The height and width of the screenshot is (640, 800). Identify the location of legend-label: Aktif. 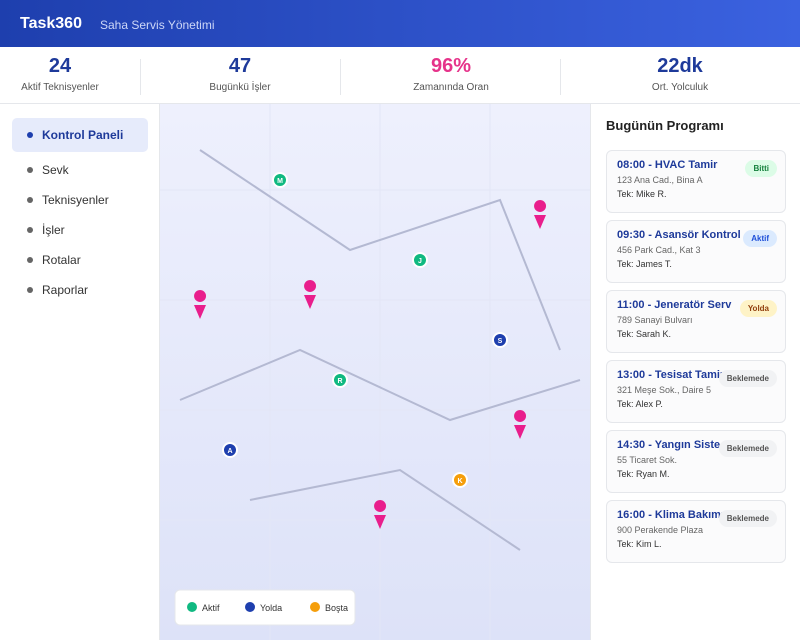
(211, 608).